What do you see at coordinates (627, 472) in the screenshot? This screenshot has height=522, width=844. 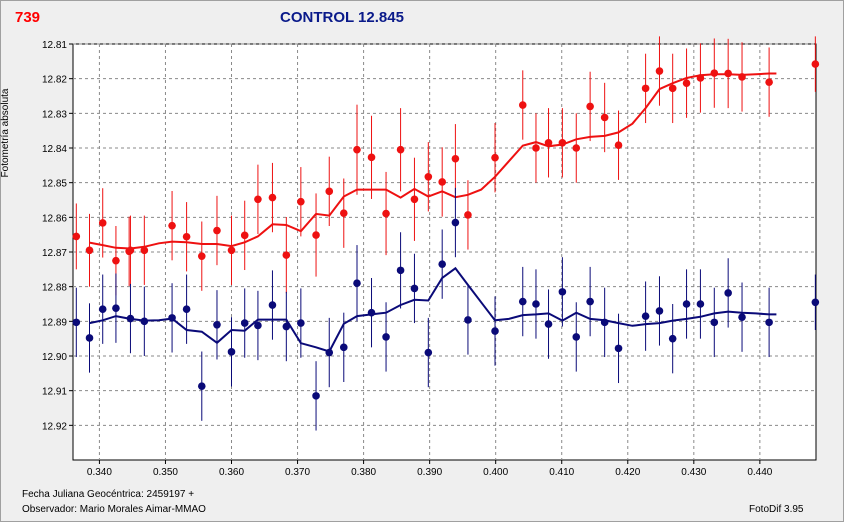 I see `x-tick-label: 0.420` at bounding box center [627, 472].